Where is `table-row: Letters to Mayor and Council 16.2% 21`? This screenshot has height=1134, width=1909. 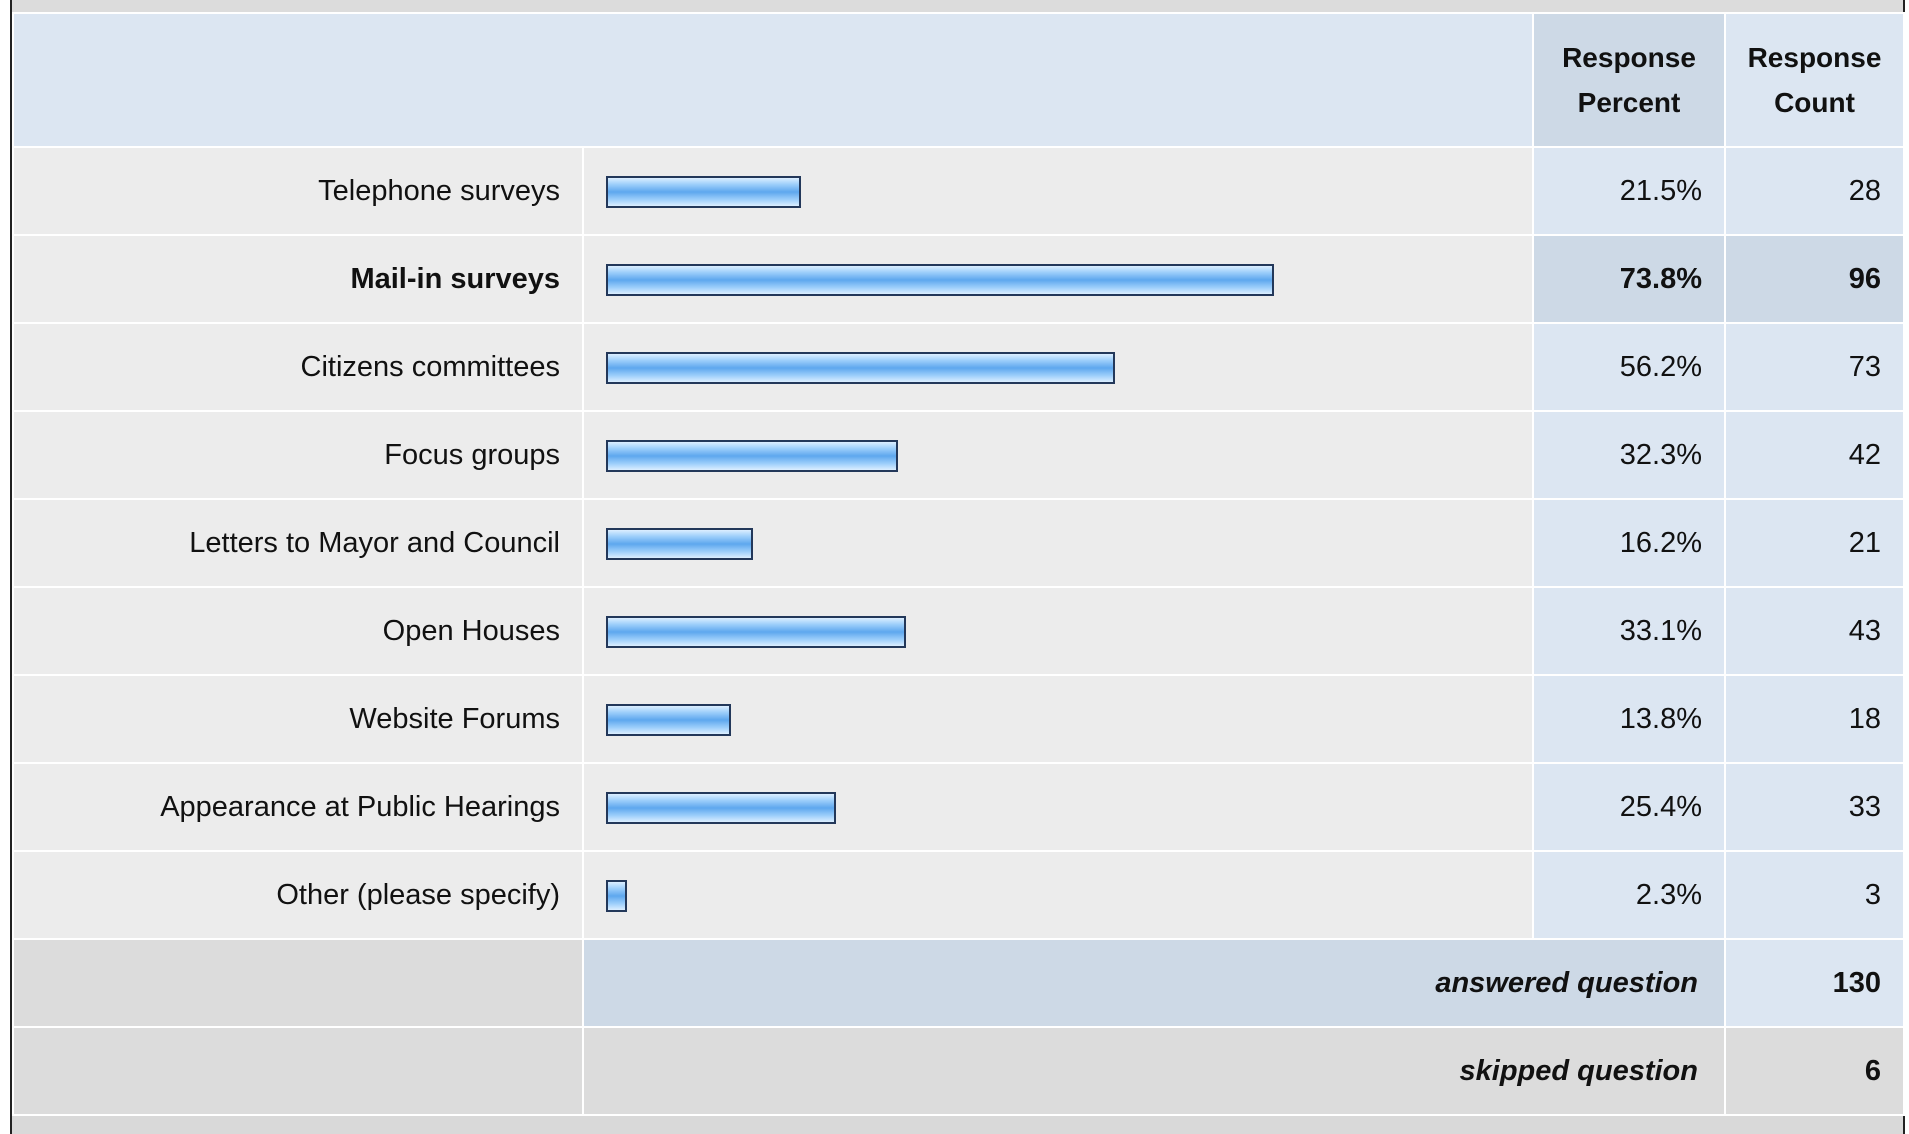 table-row: Letters to Mayor and Council 16.2% 21 is located at coordinates (958, 543).